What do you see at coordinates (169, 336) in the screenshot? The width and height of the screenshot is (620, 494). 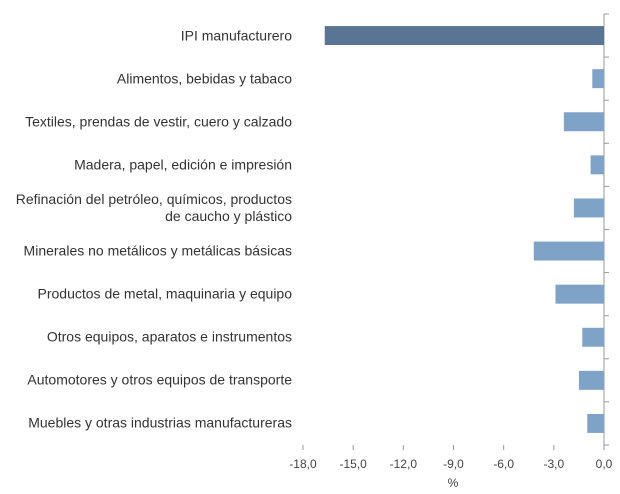 I see `y-tick-label: Otros equipos, aparatos e instrumentos` at bounding box center [169, 336].